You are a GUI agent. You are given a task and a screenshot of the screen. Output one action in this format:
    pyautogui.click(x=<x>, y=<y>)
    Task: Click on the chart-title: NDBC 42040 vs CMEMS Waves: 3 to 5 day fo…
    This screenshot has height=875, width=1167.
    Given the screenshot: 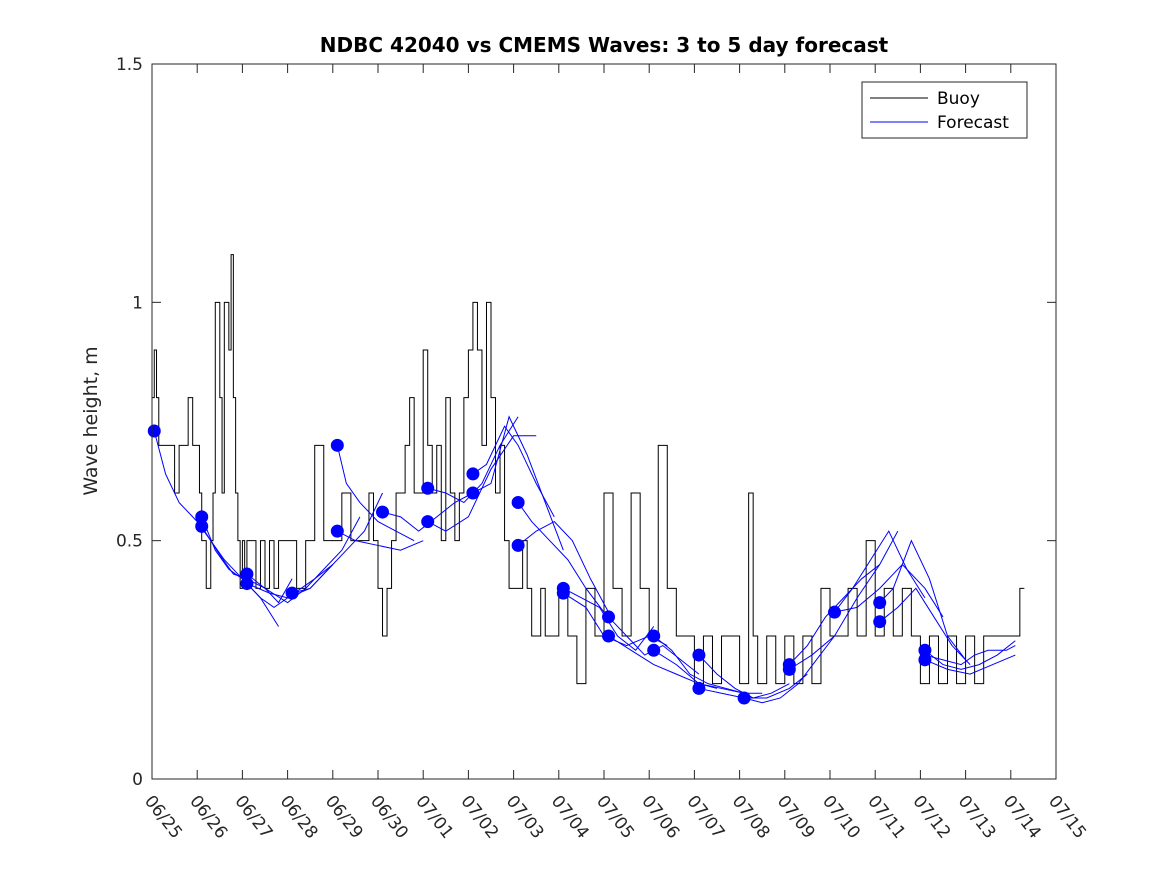 What is the action you would take?
    pyautogui.click(x=604, y=45)
    